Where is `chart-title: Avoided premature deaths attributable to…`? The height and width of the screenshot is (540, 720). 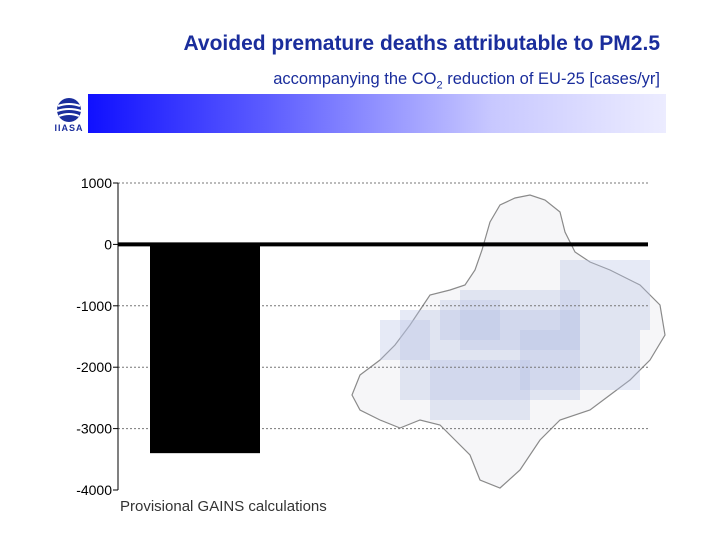
chart-title: Avoided premature deaths attributable to… is located at coordinates (421, 43).